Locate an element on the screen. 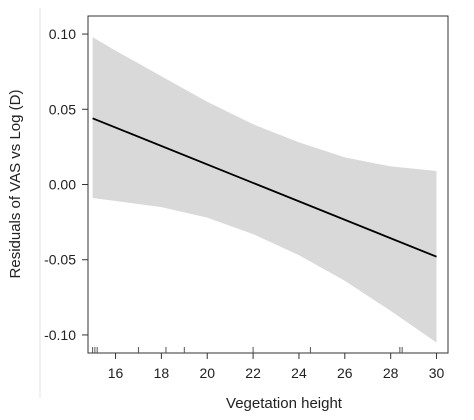  x-tick-label: 20 is located at coordinates (207, 373).